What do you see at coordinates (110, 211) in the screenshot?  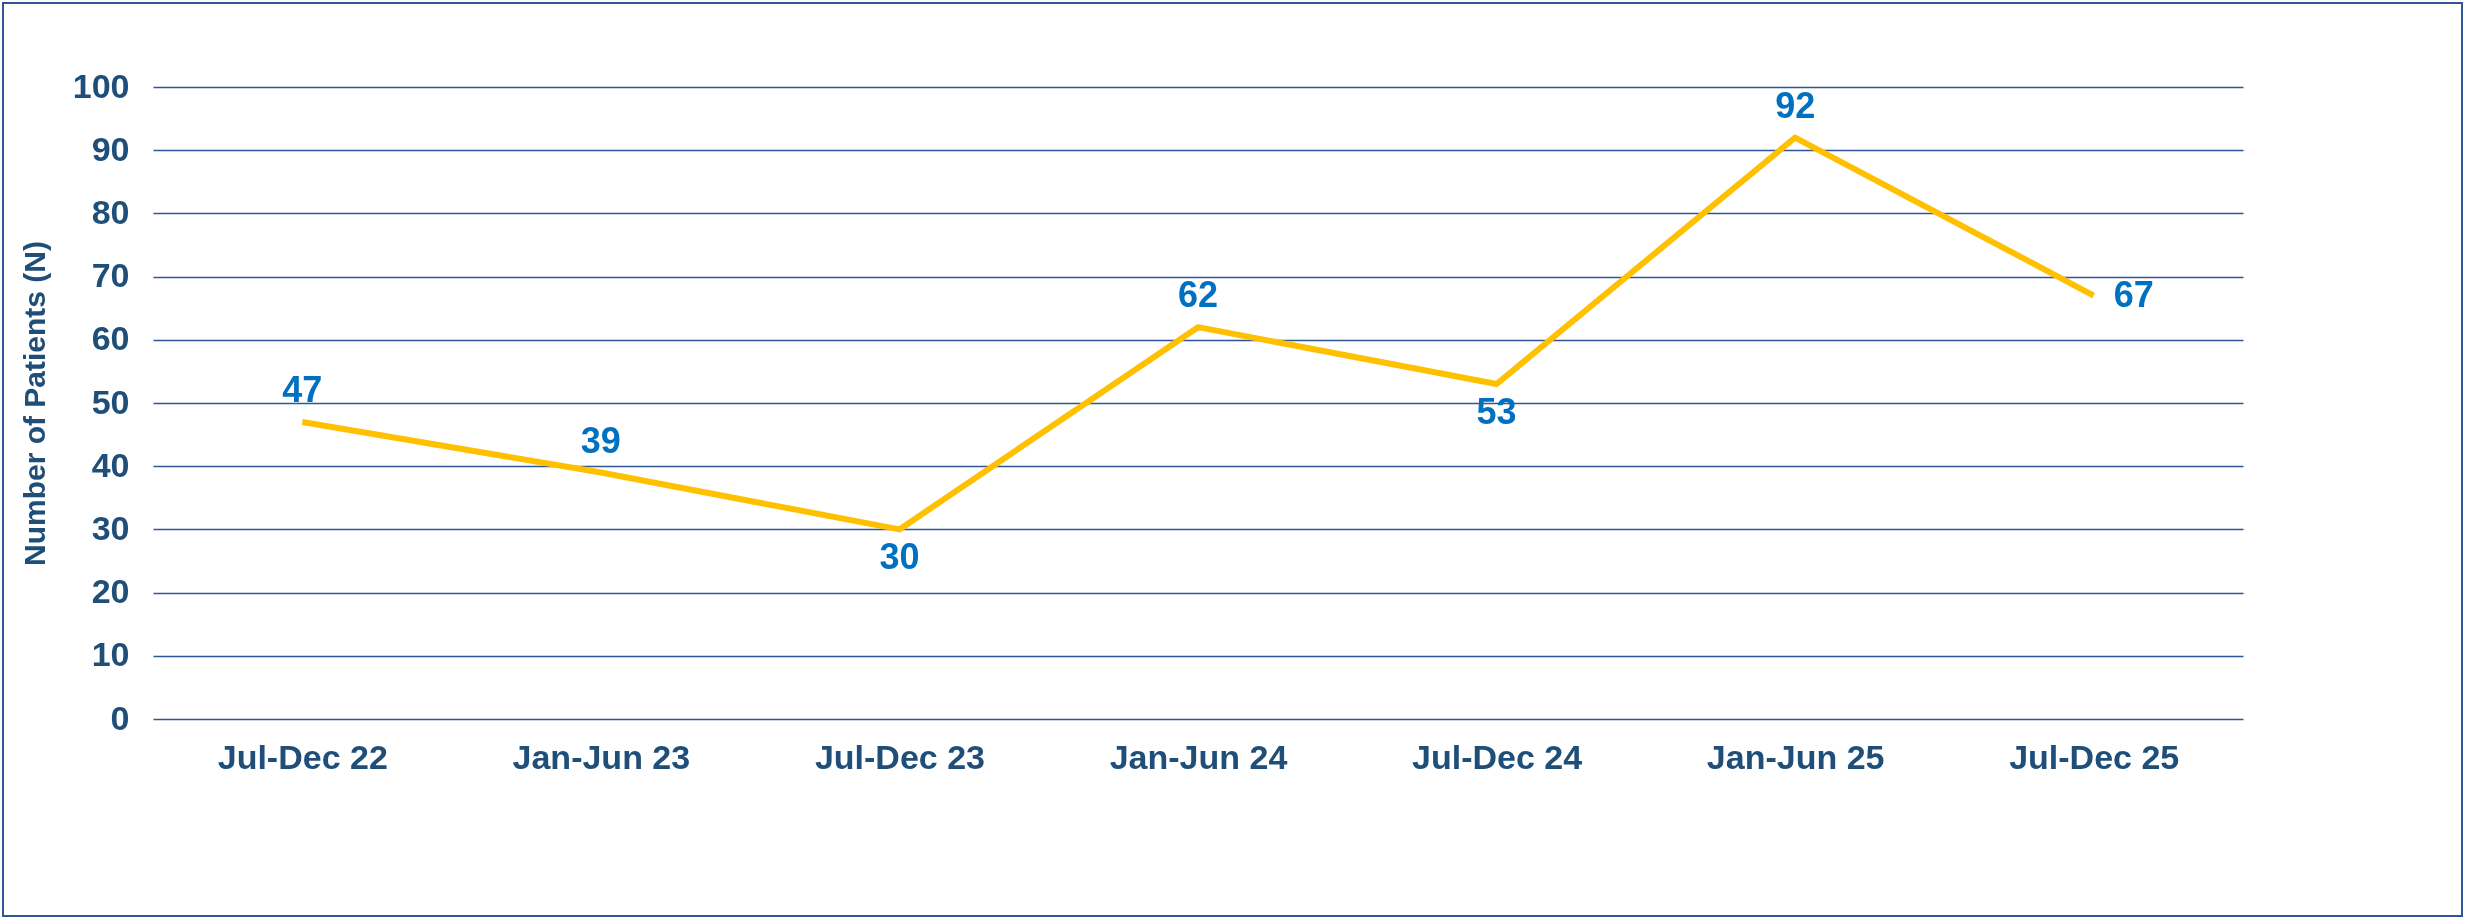 I see `y-tick-label: 80` at bounding box center [110, 211].